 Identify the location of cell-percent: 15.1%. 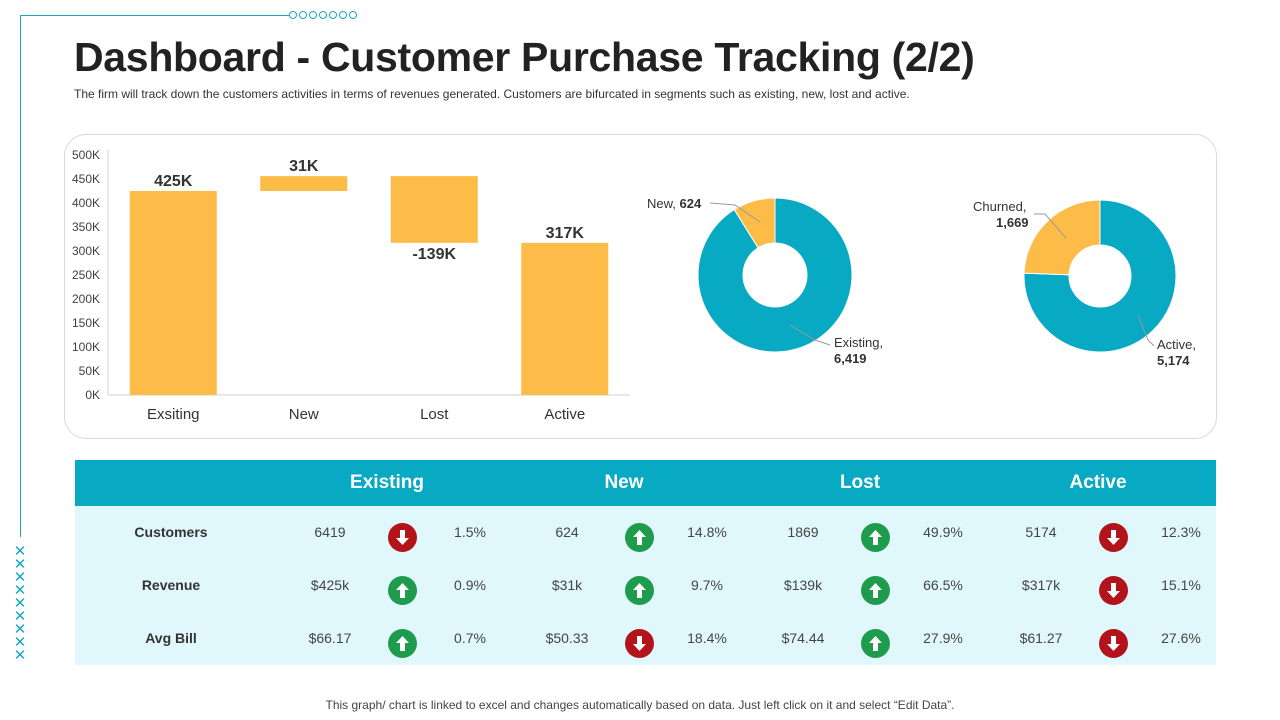
(1181, 585).